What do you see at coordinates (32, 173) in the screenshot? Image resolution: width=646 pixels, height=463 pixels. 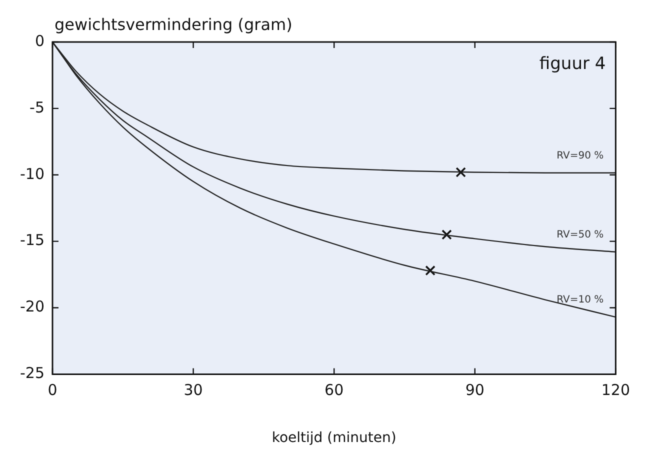 I see `y-tick-label: -10` at bounding box center [32, 173].